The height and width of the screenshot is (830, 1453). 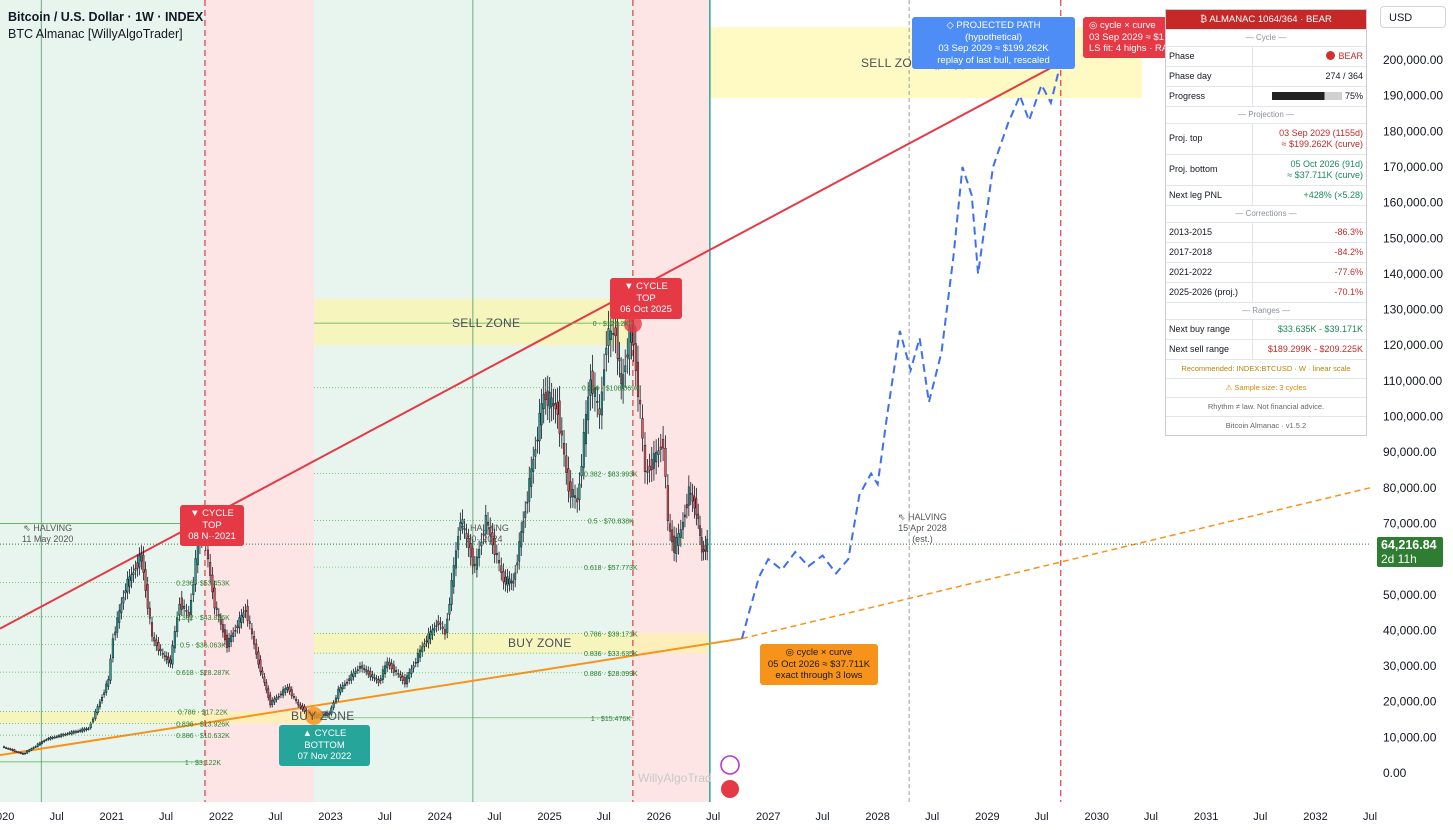 I want to click on currency-button: USD, so click(x=1413, y=17).